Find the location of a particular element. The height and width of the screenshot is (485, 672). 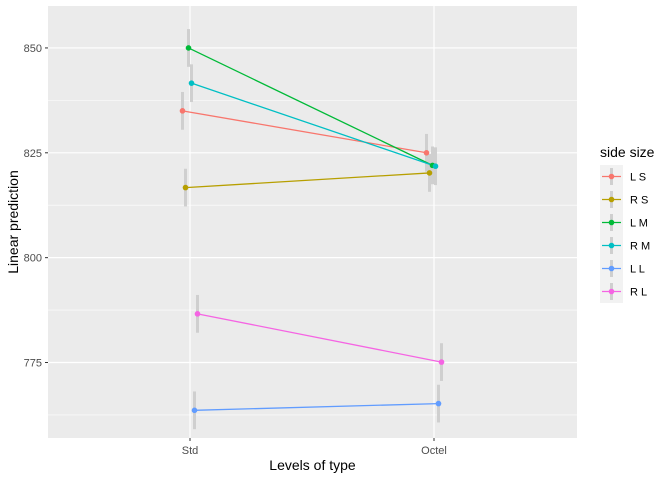

x-tick-label: Std is located at coordinates (190, 451).